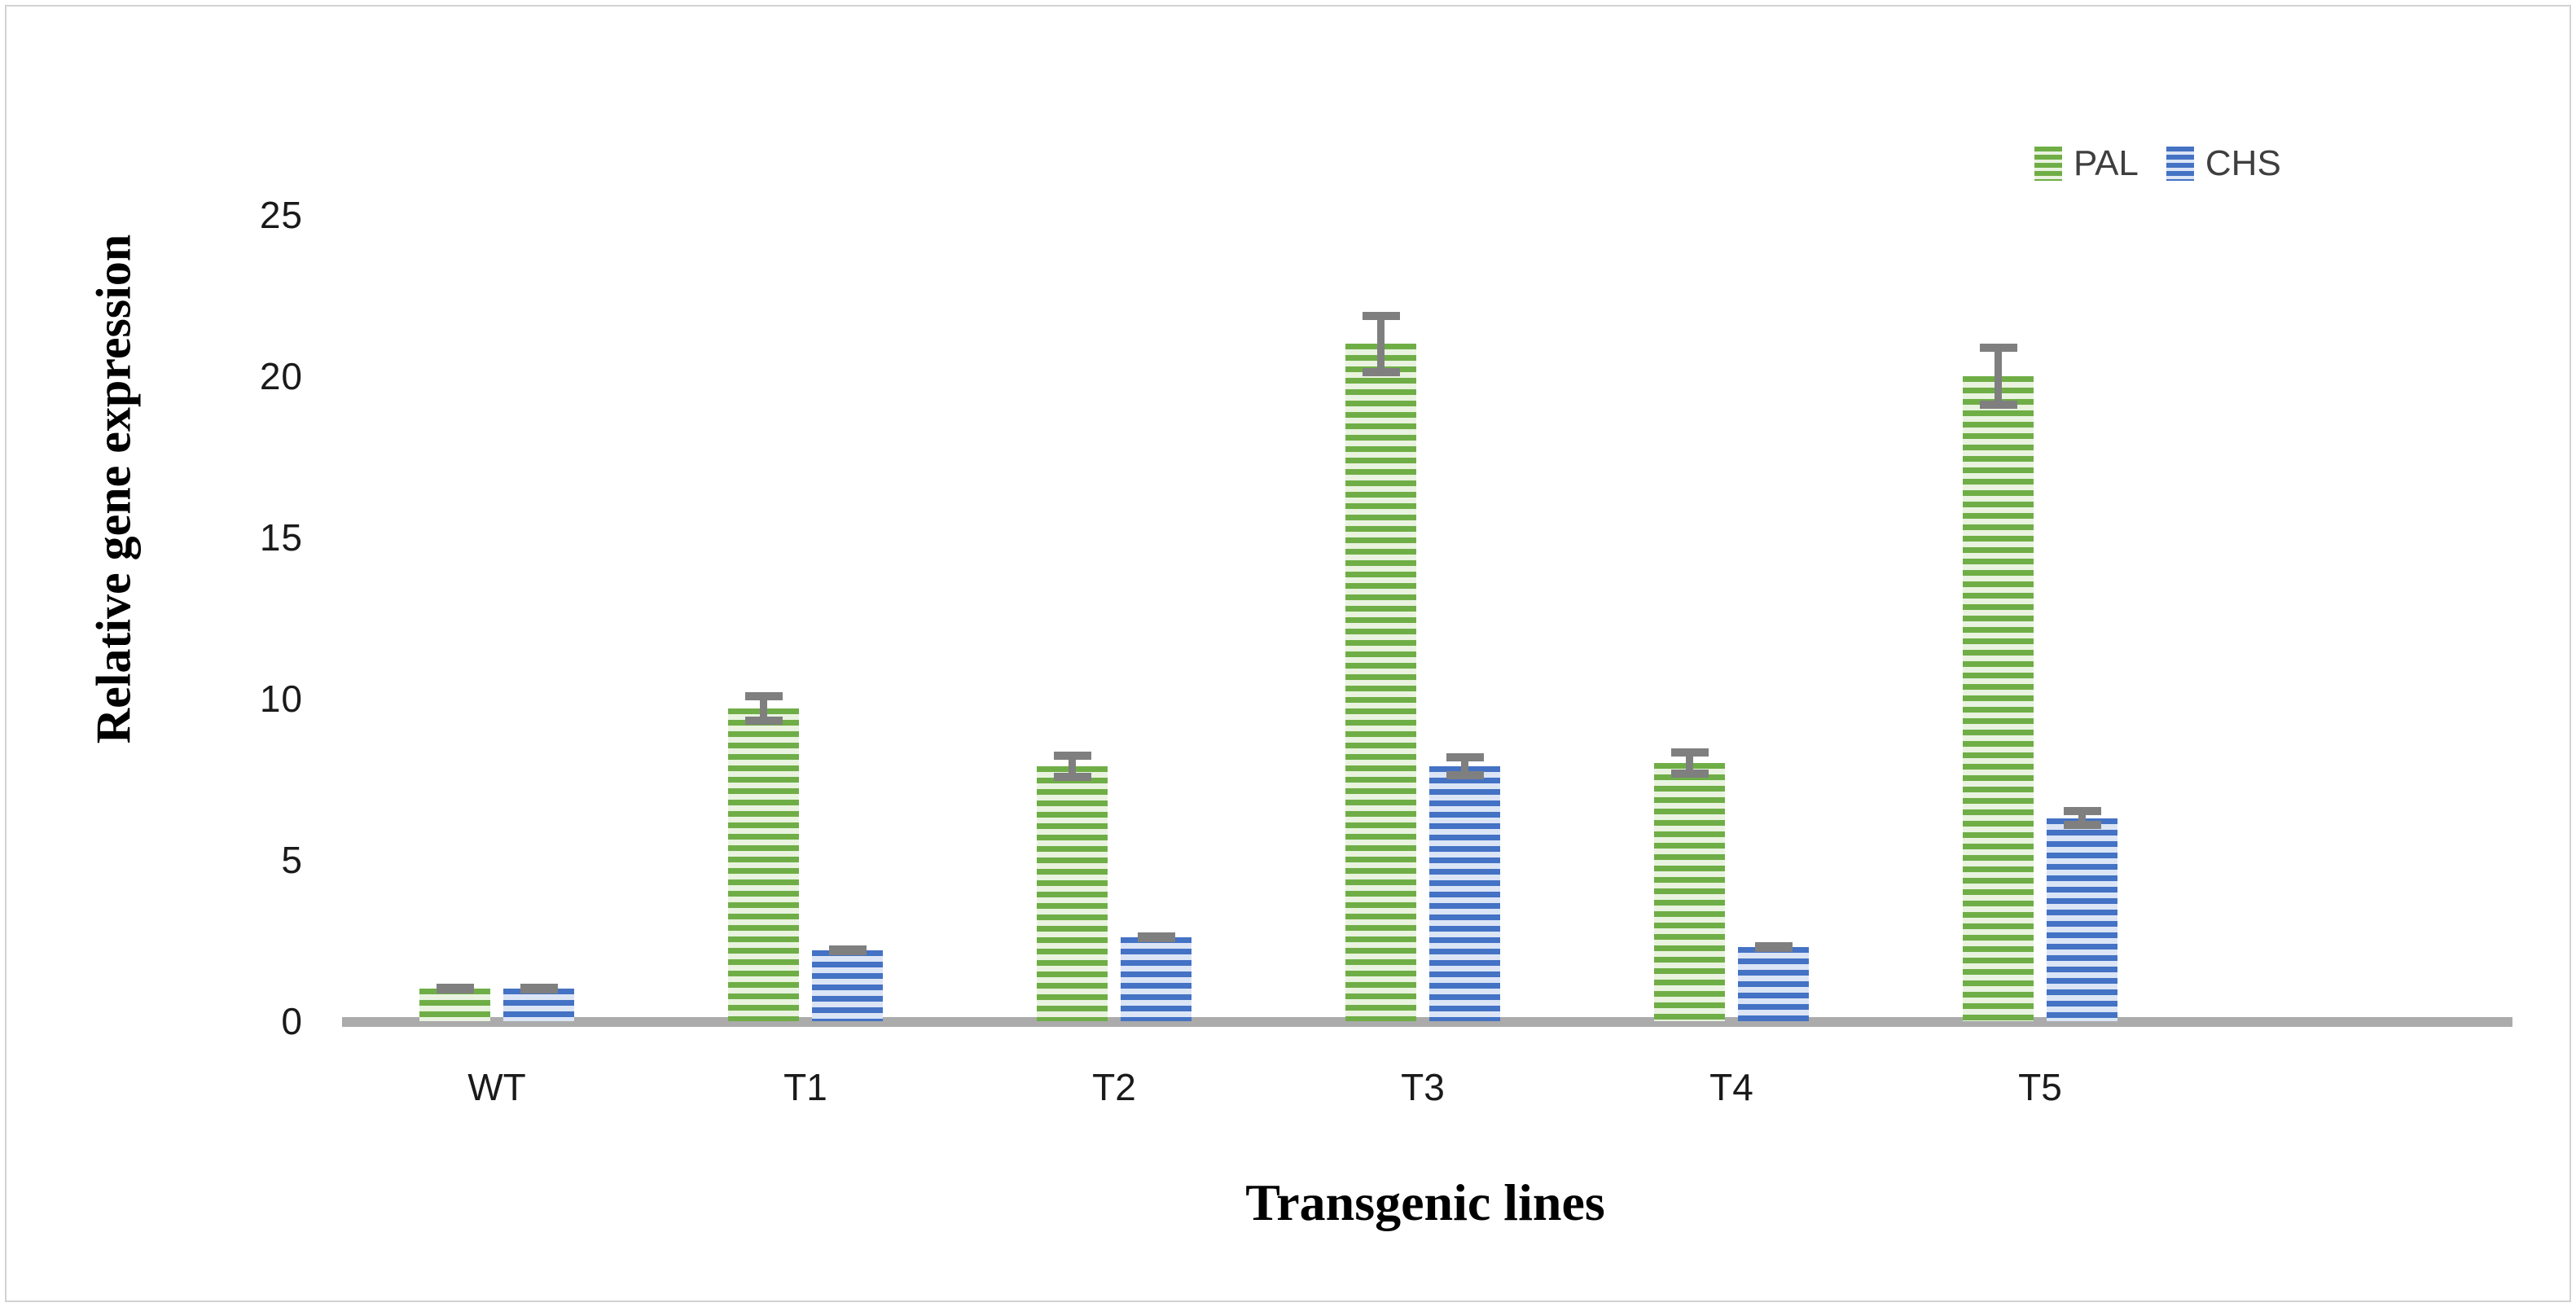 The height and width of the screenshot is (1307, 2576). Describe the element at coordinates (281, 699) in the screenshot. I see `y-tick-label-10: 10` at that location.